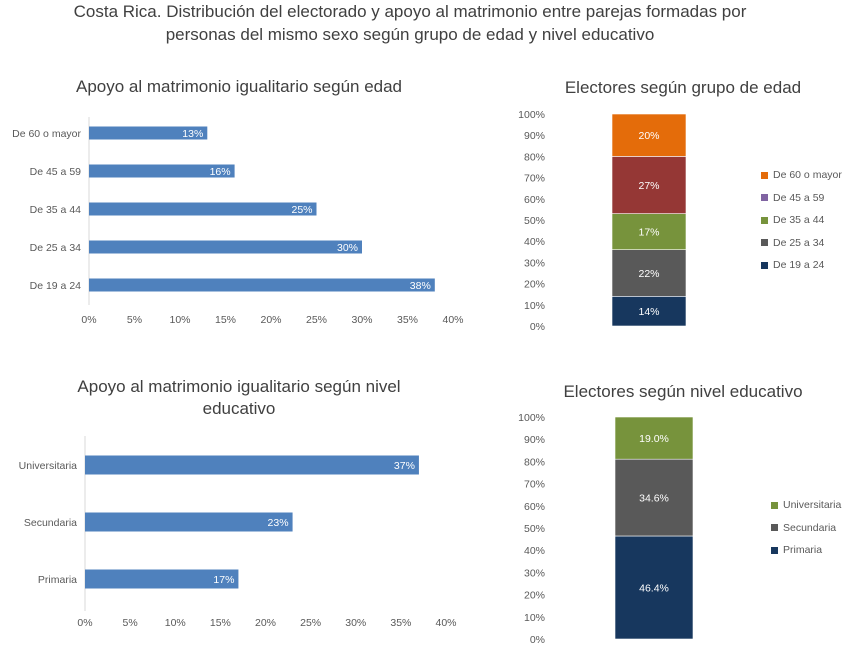  I want to click on education-support-x-tick-label: 10%, so click(175, 623).